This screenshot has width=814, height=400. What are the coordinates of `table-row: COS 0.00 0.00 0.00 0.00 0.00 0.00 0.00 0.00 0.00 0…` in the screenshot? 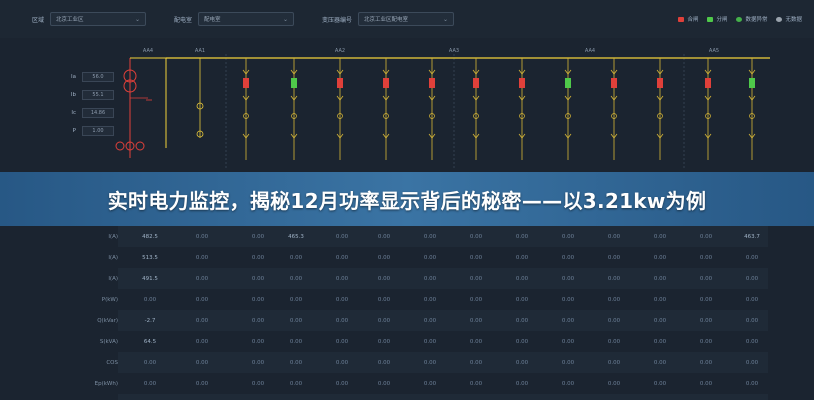 It's located at (407, 362).